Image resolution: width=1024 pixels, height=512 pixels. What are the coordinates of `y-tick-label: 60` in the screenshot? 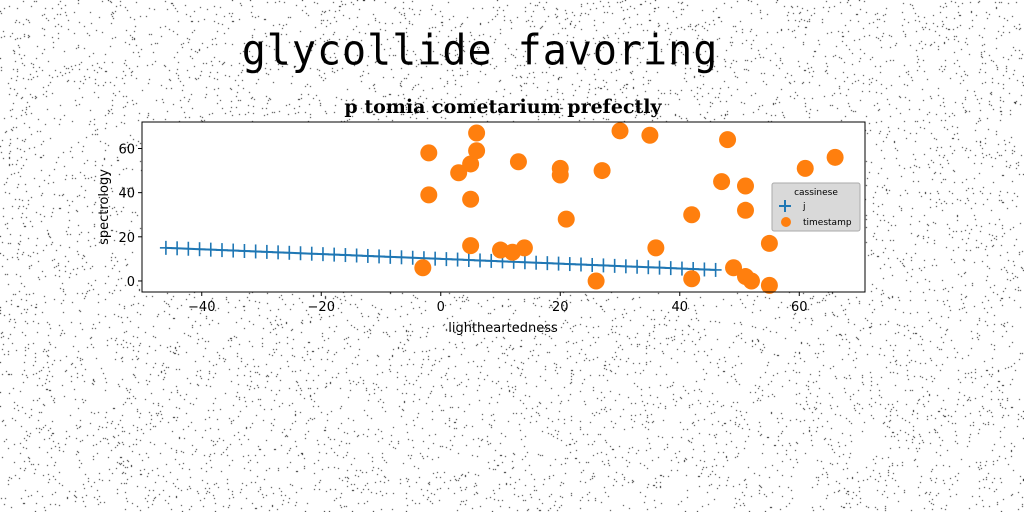 It's located at (126, 149).